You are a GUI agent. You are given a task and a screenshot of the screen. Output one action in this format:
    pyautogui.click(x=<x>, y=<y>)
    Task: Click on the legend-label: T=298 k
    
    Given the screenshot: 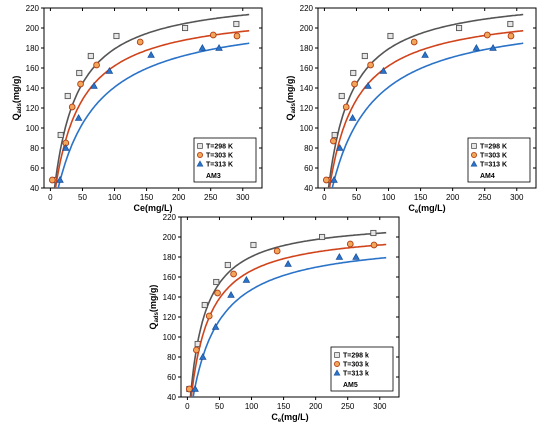 What is the action you would take?
    pyautogui.click(x=356, y=356)
    